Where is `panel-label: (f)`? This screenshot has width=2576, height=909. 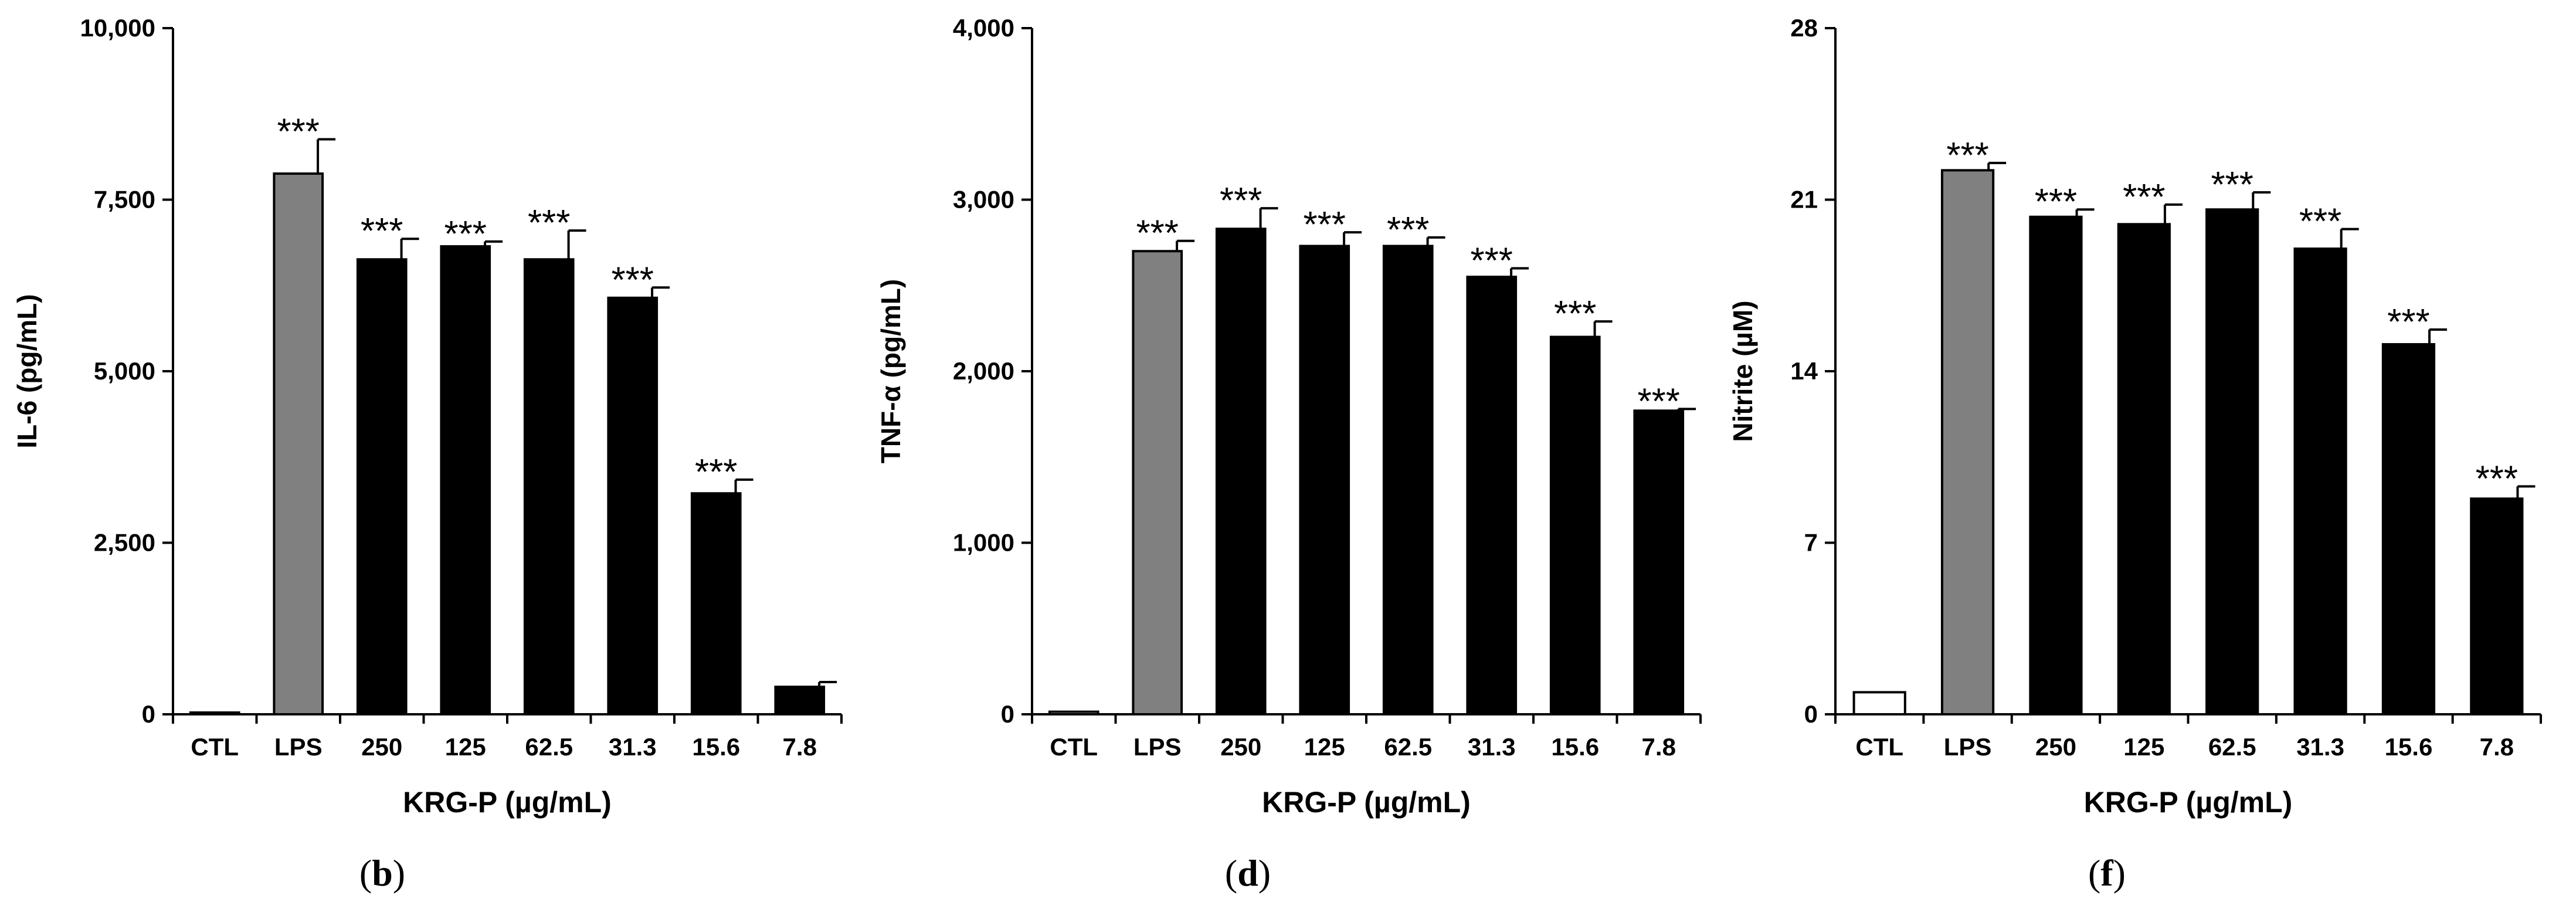 panel-label: (f) is located at coordinates (2107, 873).